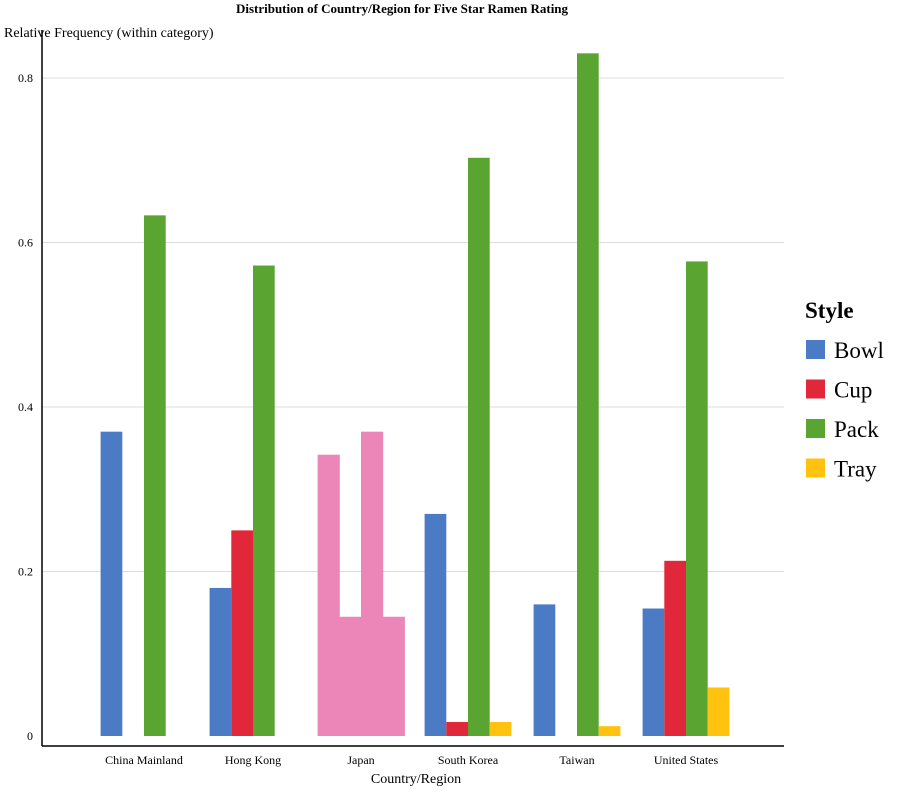  Describe the element at coordinates (855, 469) in the screenshot. I see `legend-label-tray: Tray` at that location.